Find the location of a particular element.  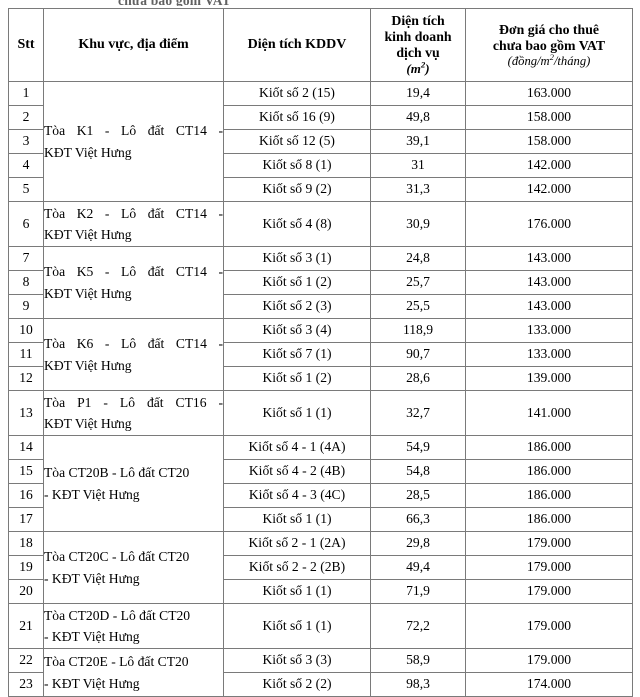

table-row: 4 Kiốt số 8 (1) 31 142.000 is located at coordinates (320, 165).